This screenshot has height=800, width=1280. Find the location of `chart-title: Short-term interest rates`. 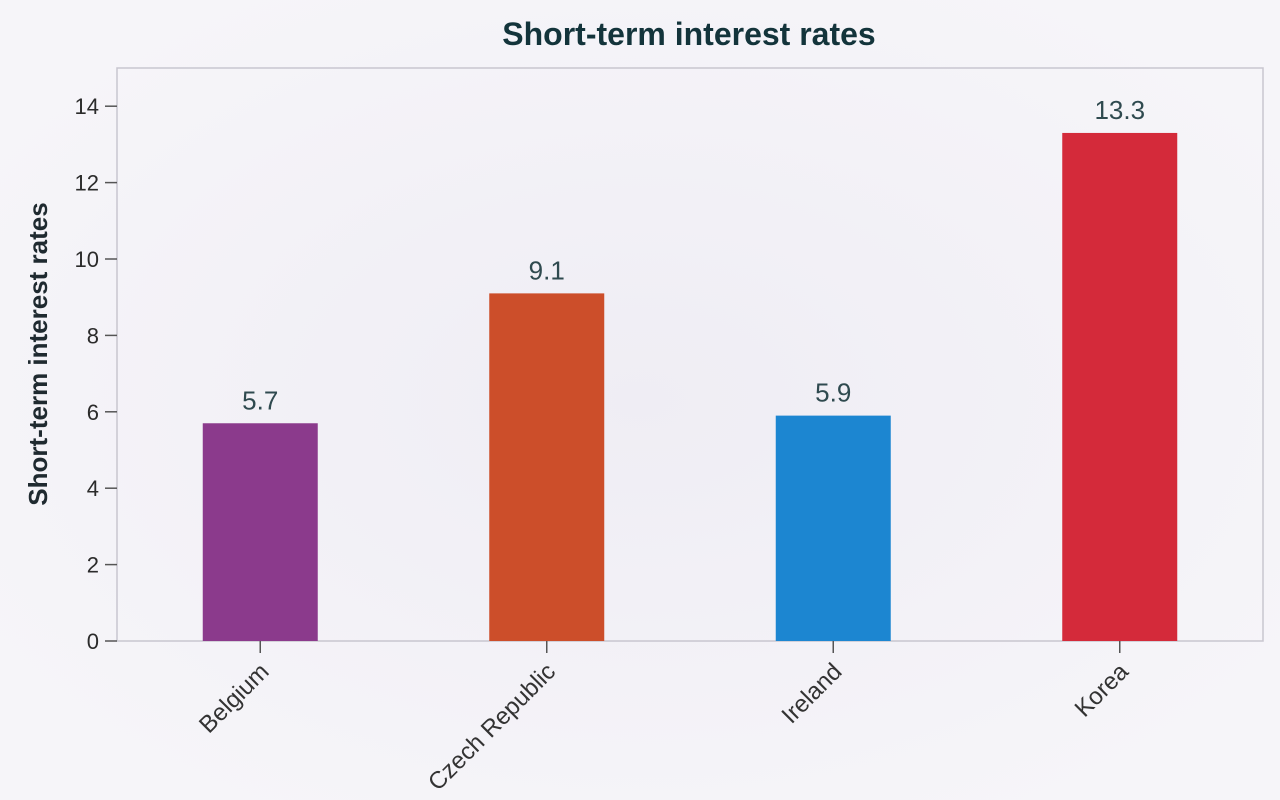

chart-title: Short-term interest rates is located at coordinates (688, 34).